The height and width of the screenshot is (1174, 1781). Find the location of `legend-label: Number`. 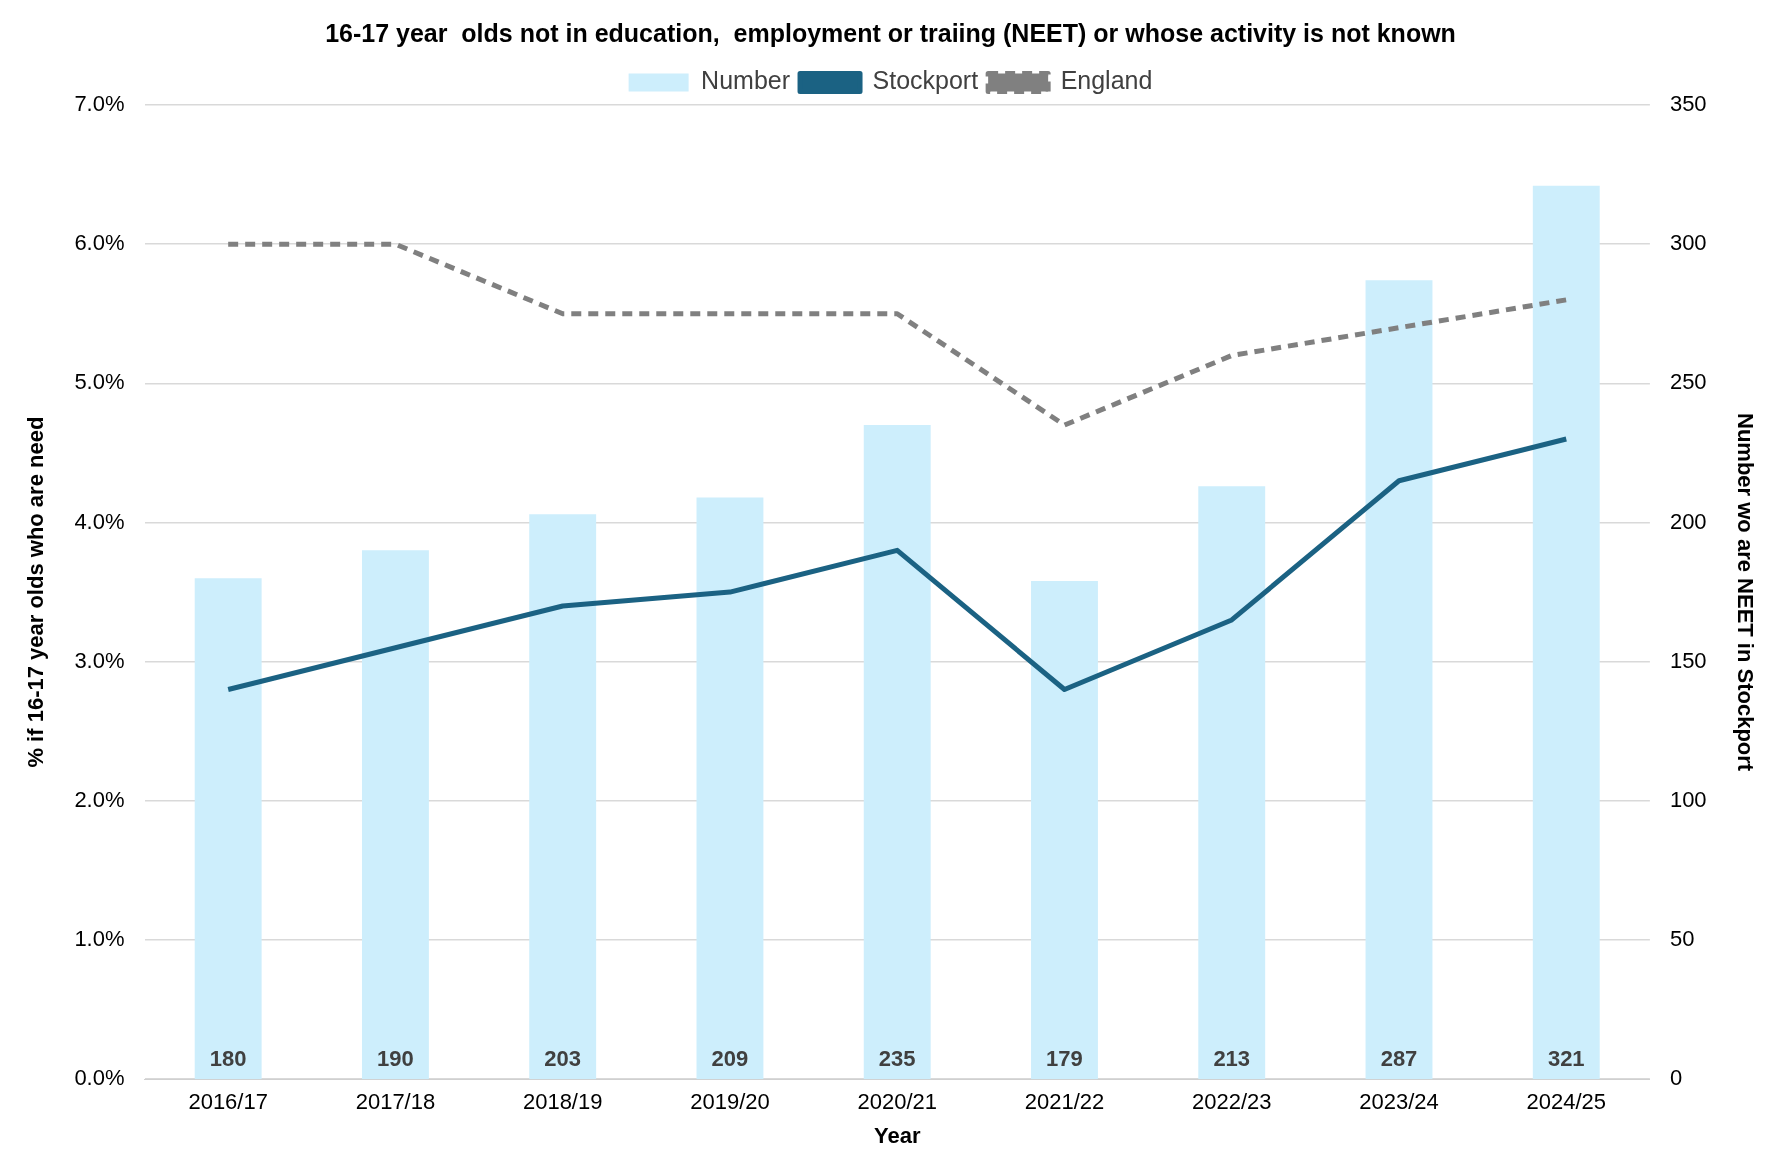

legend-label: Number is located at coordinates (746, 80).